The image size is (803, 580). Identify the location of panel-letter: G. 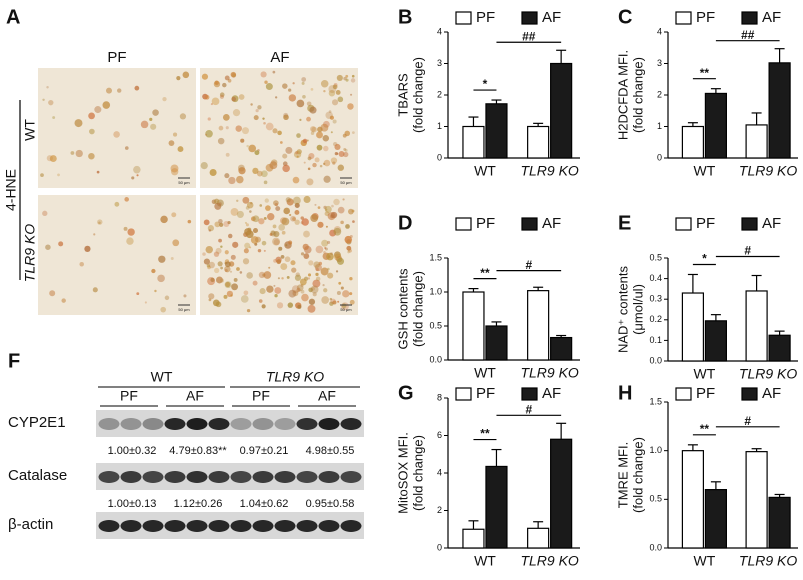
(406, 393).